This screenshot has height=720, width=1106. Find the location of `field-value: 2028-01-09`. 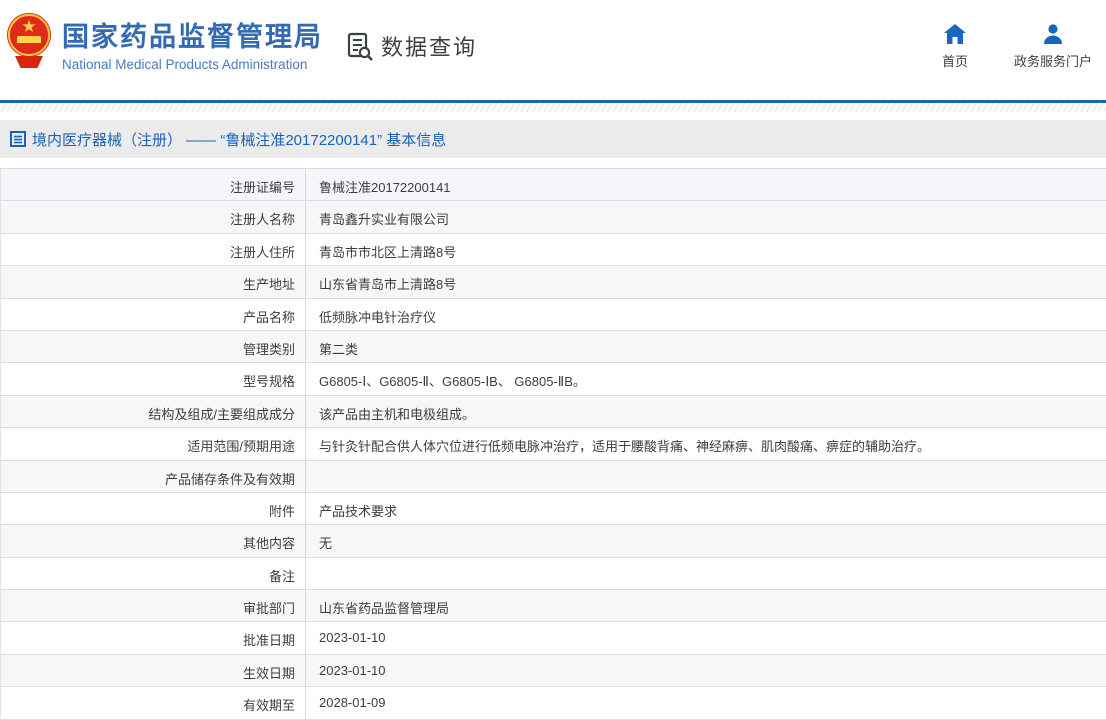

field-value: 2028-01-09 is located at coordinates (352, 703).